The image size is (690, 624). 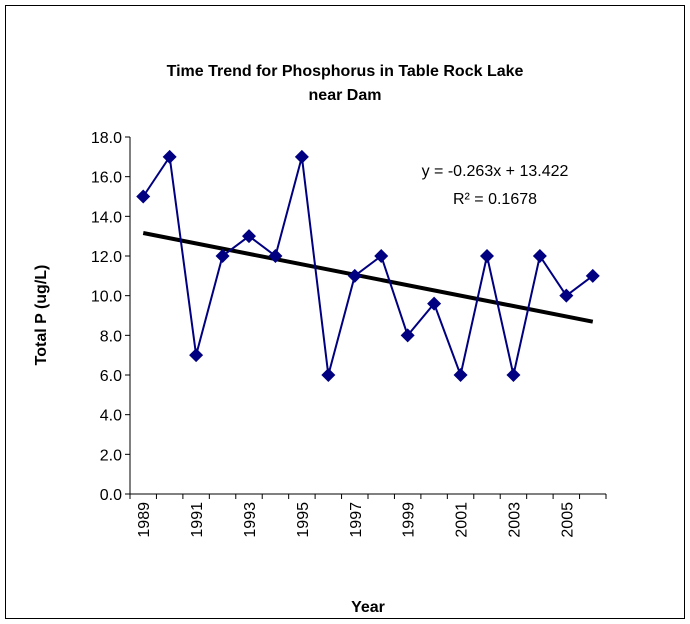 I want to click on y-tick-label: 12.0, so click(x=106, y=257).